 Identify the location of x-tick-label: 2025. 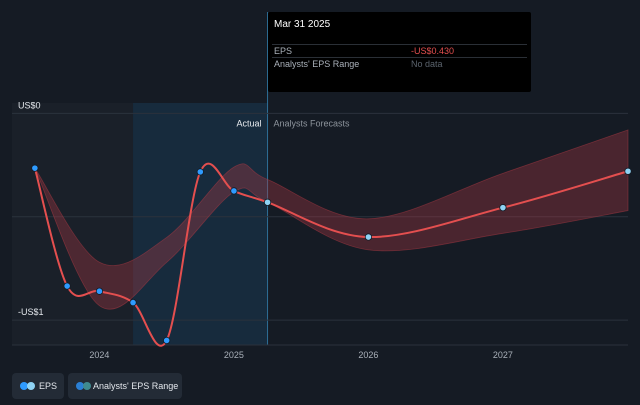
(234, 355).